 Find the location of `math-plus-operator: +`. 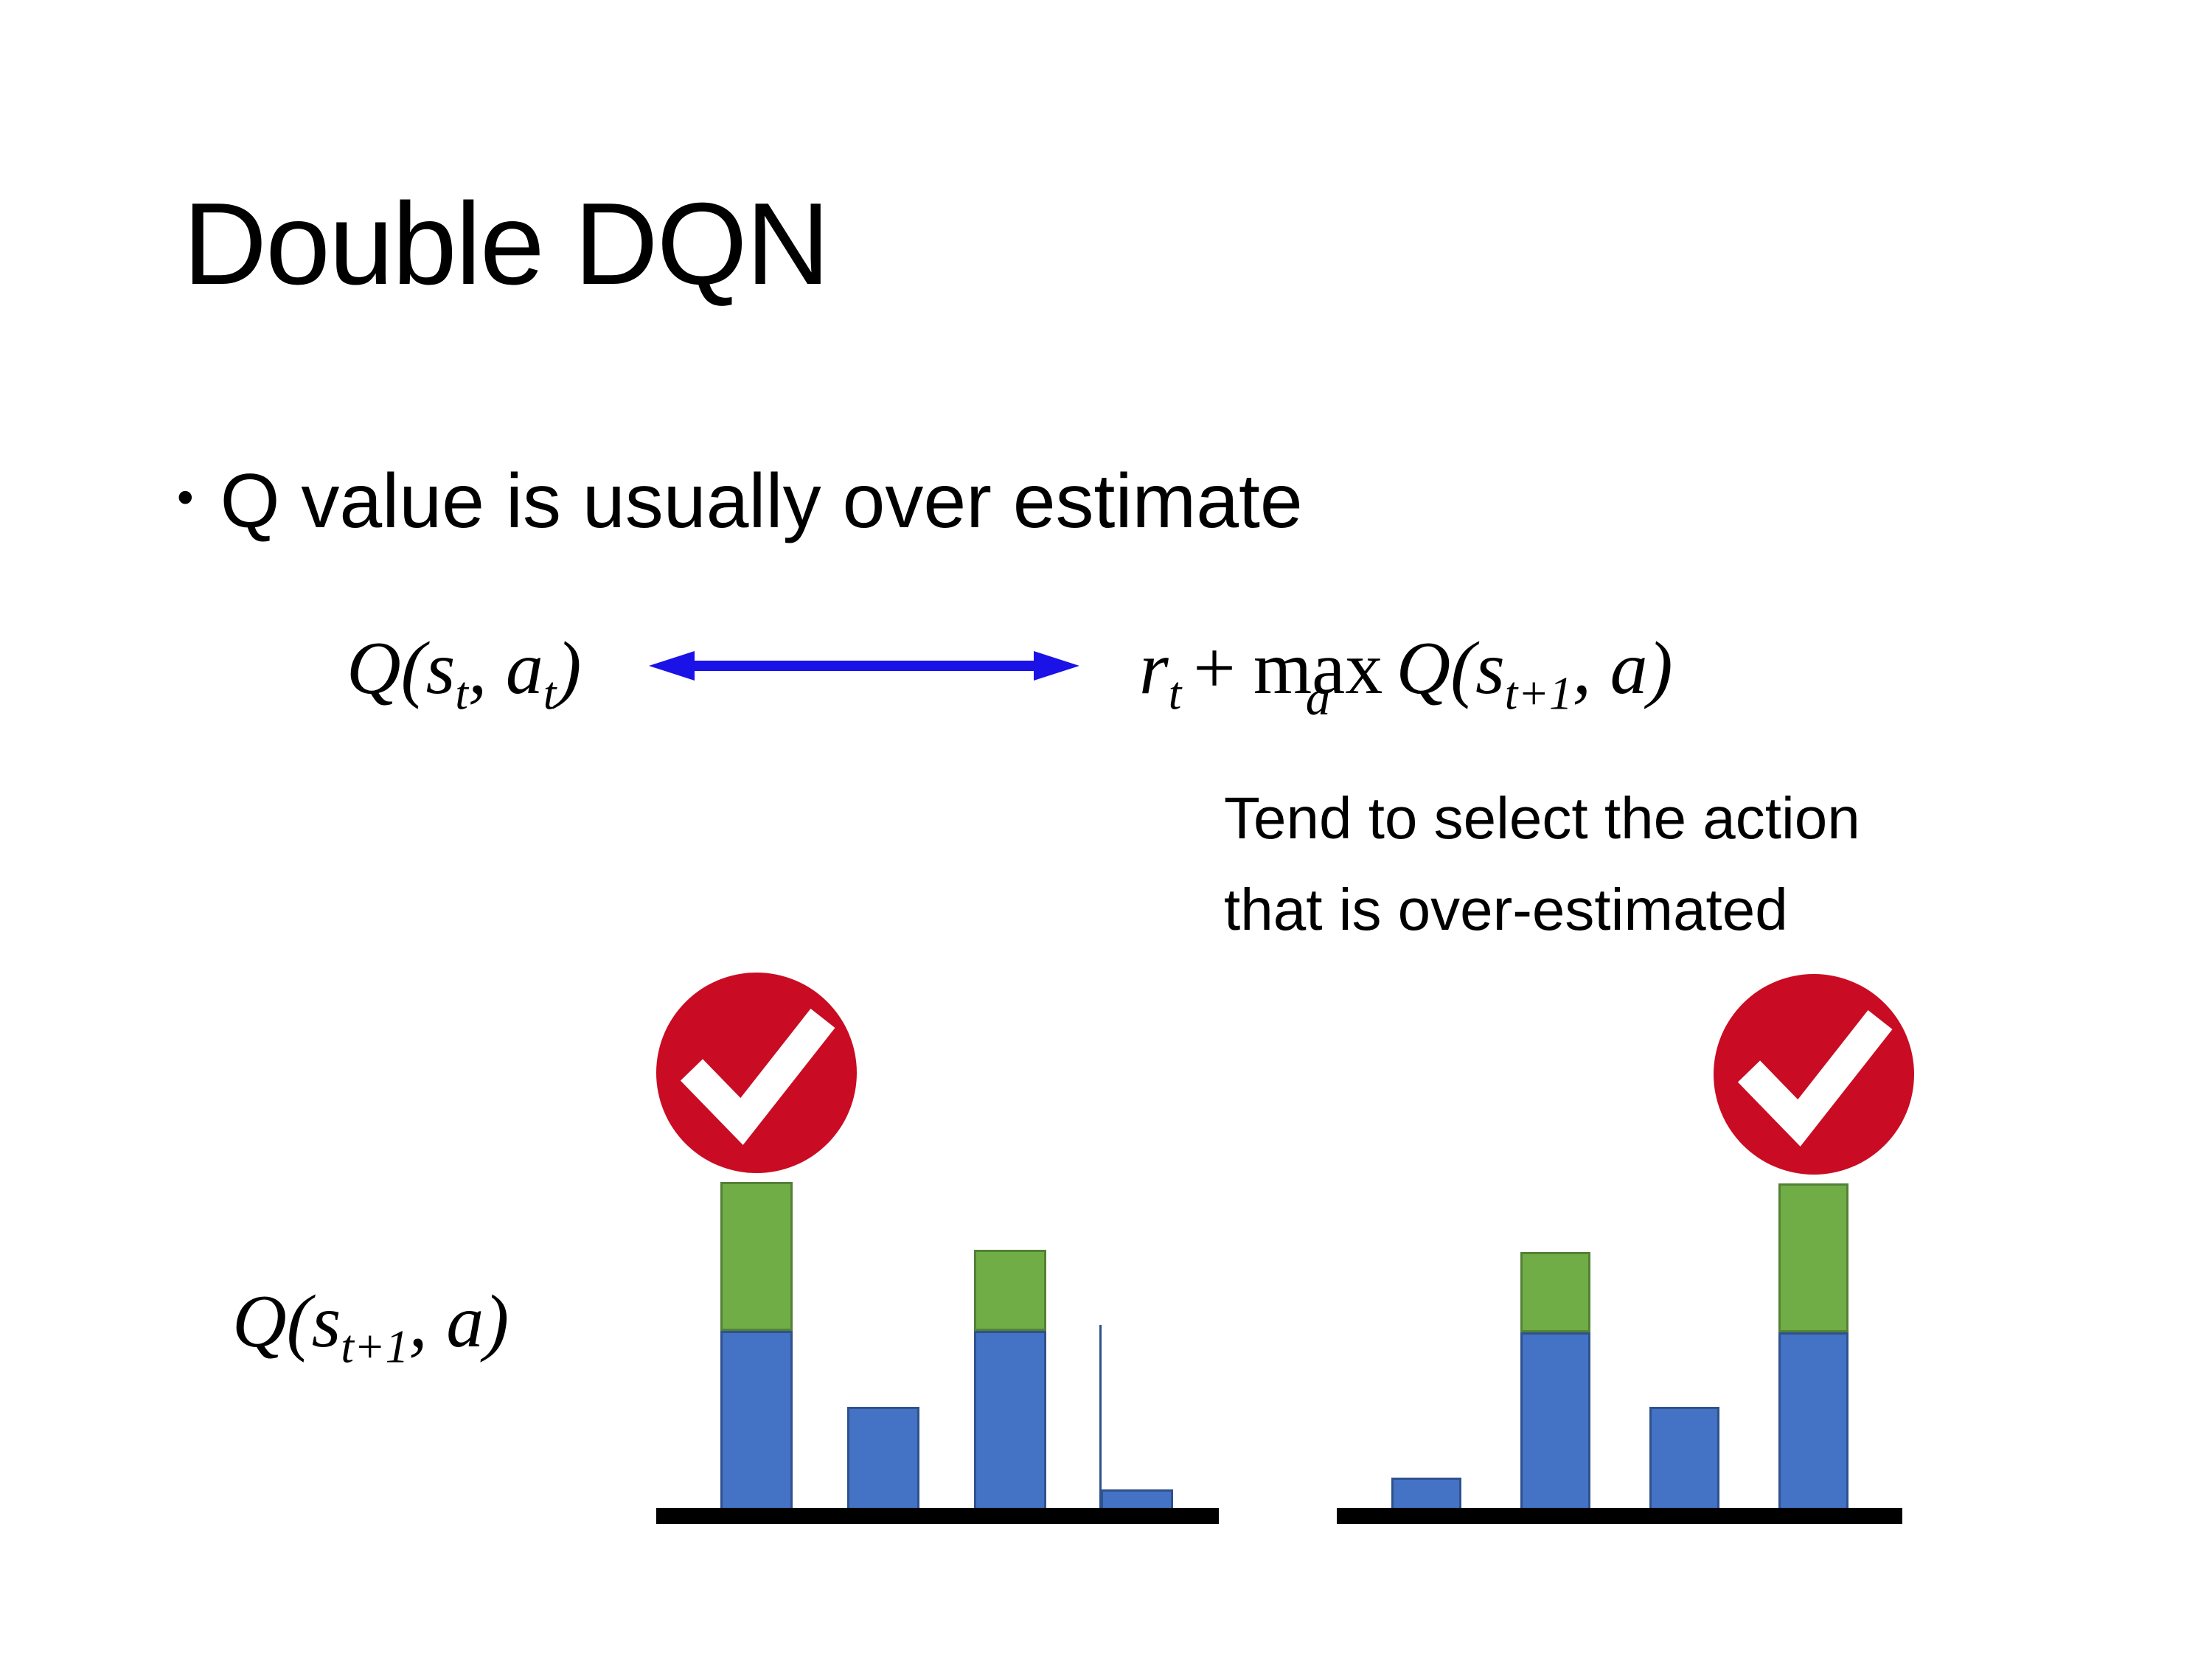

math-plus-operator: + is located at coordinates (1214, 668).